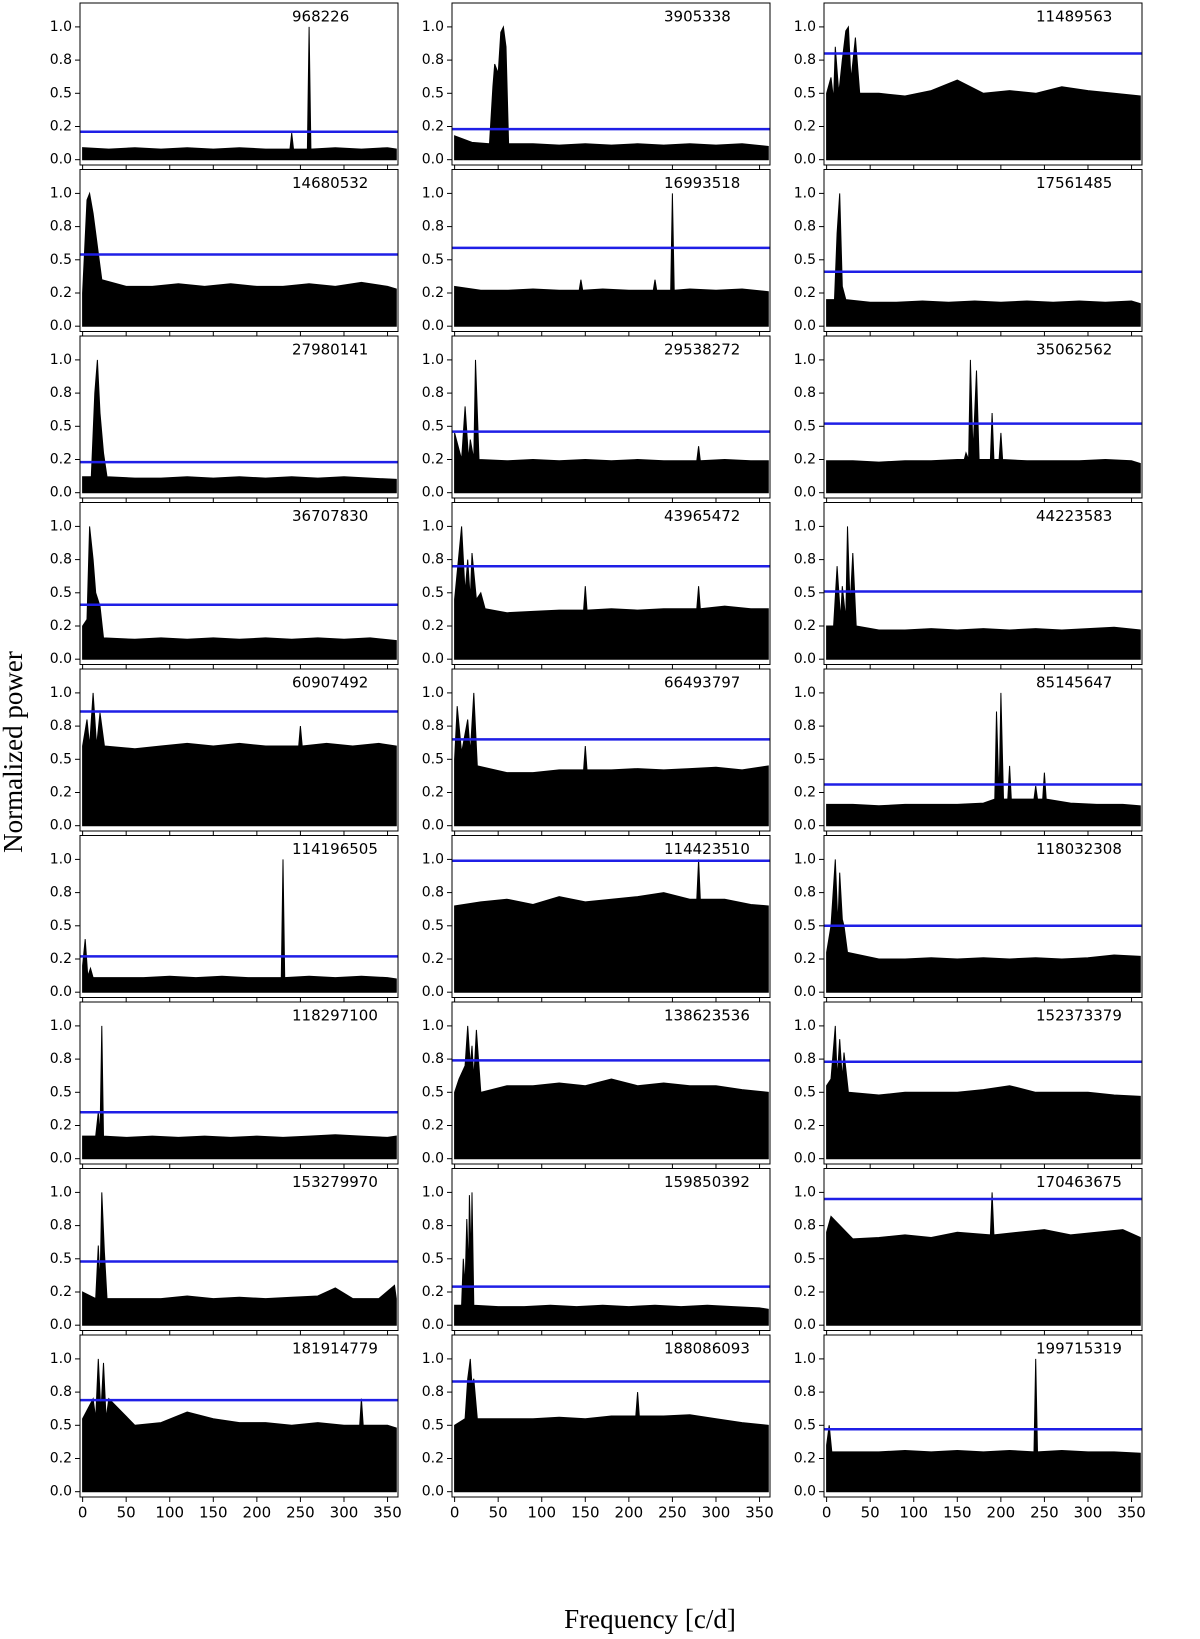 This screenshot has width=1200, height=1639. I want to click on panel: 138623536 0.0 0.2 0.5 0.8 1.0, so click(596, 1085).